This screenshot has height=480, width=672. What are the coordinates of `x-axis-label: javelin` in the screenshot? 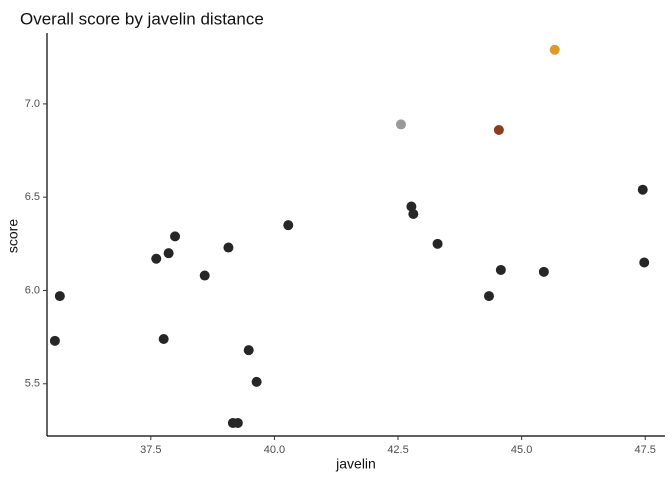 It's located at (355, 464).